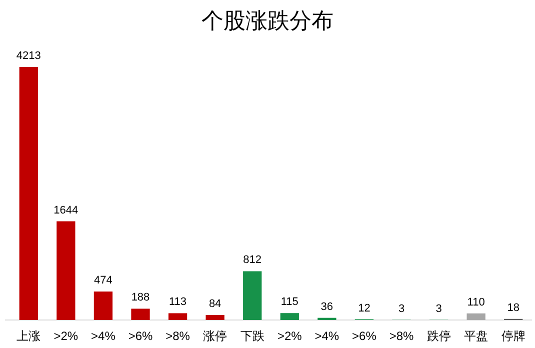 This screenshot has width=535, height=348. Describe the element at coordinates (103, 280) in the screenshot. I see `data-label: 474` at that location.